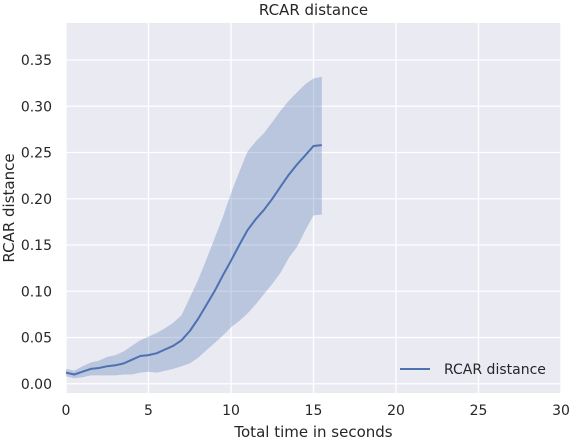 The image size is (572, 441). What do you see at coordinates (9, 207) in the screenshot?
I see `y-axis-title: RCAR distance` at bounding box center [9, 207].